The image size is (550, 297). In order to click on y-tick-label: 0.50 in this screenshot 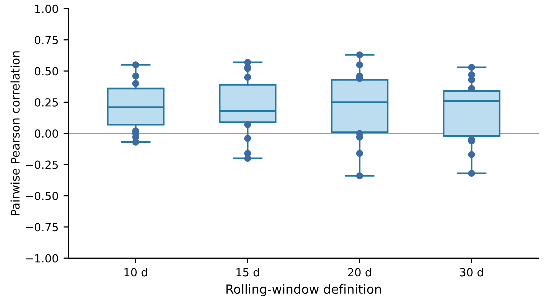, I will do `click(46, 71)`.